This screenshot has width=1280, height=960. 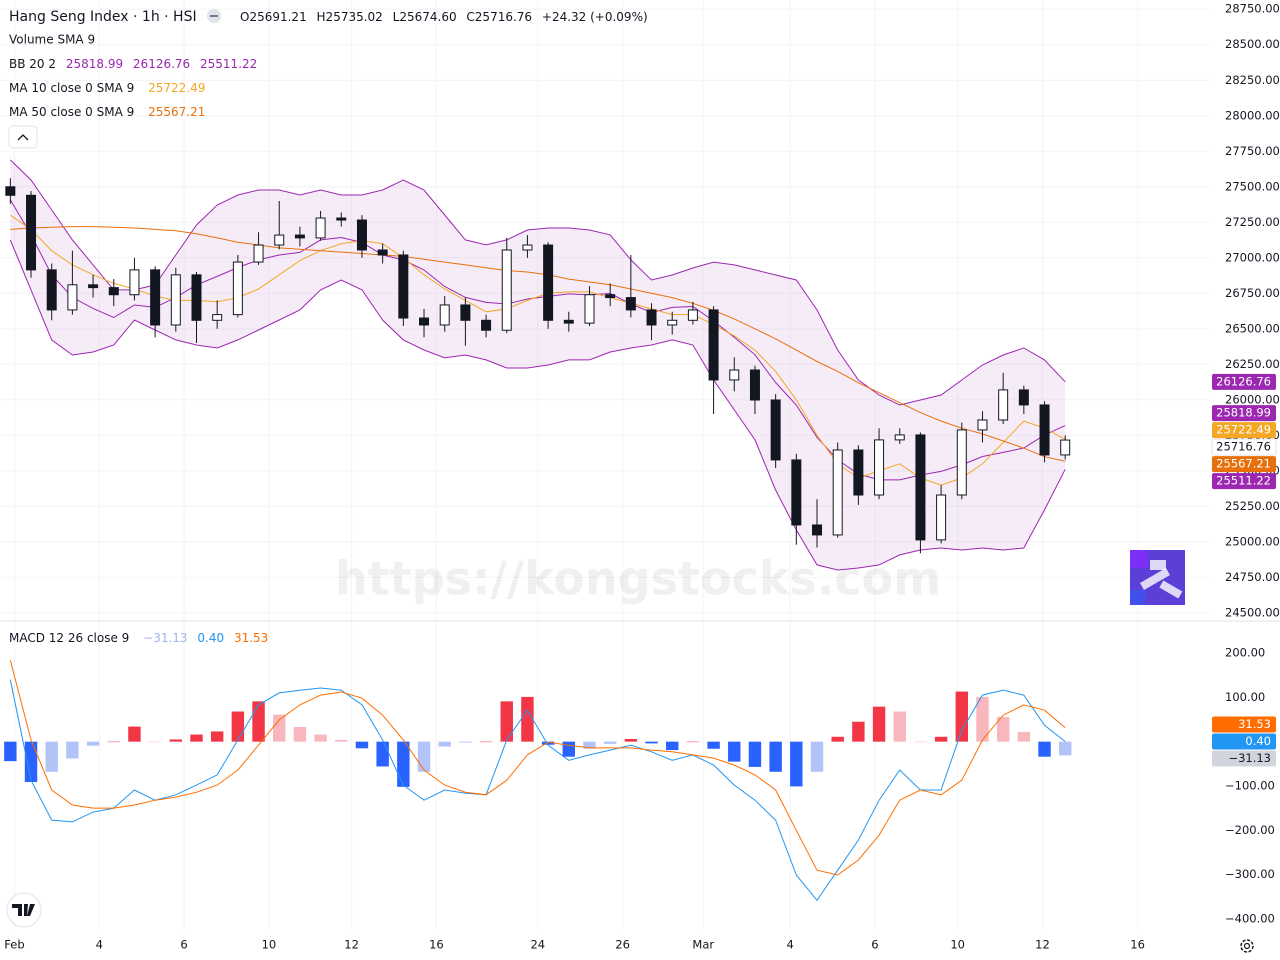 What do you see at coordinates (1247, 946) in the screenshot?
I see `settings-gear` at bounding box center [1247, 946].